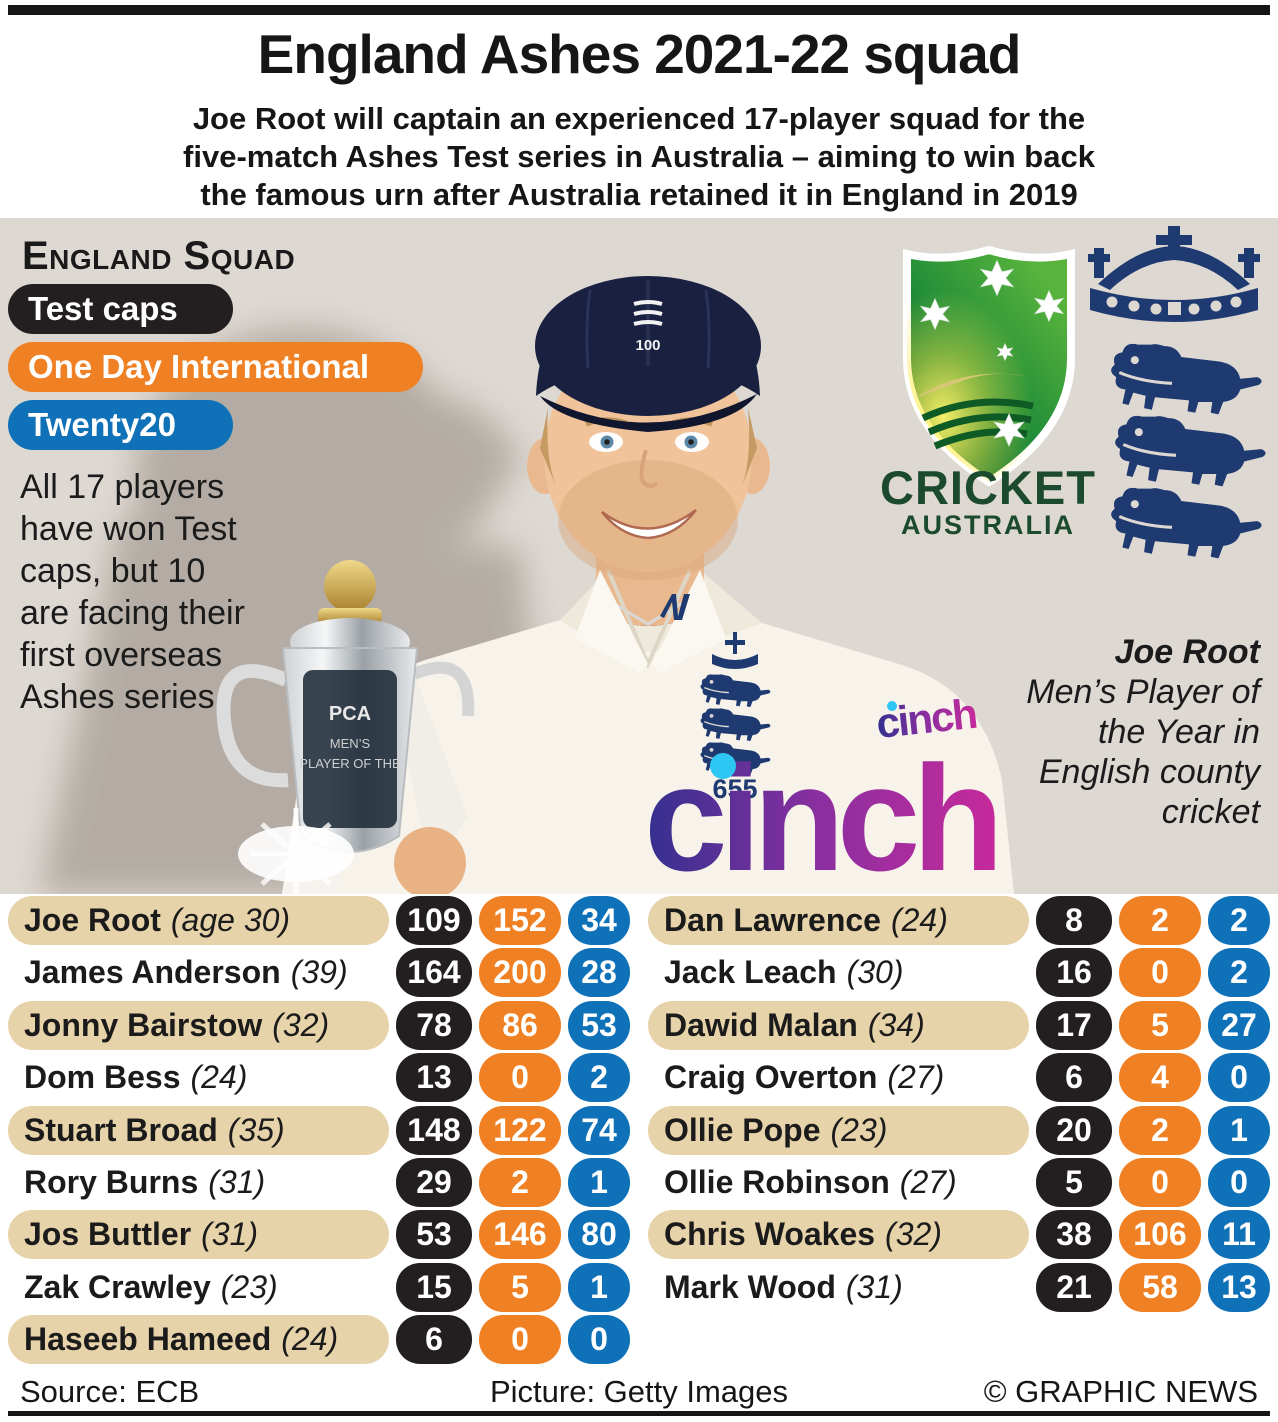  What do you see at coordinates (198, 1235) in the screenshot?
I see `player-name: Jos Buttler (31)` at bounding box center [198, 1235].